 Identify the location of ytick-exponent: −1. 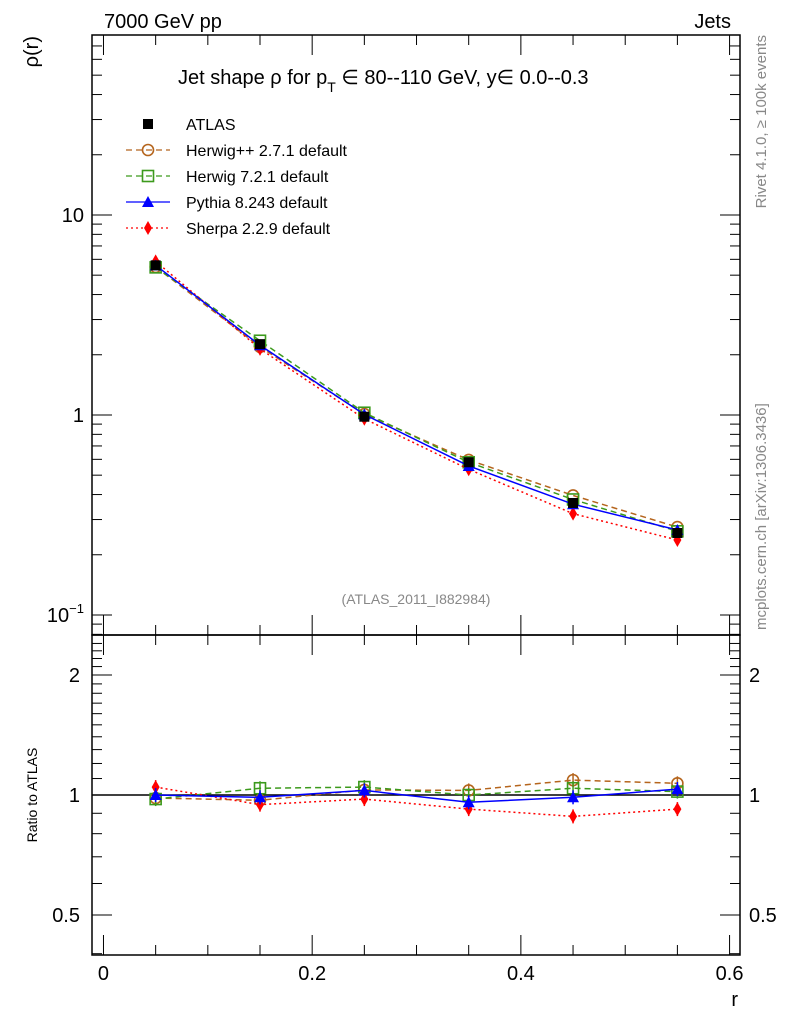
(76, 608).